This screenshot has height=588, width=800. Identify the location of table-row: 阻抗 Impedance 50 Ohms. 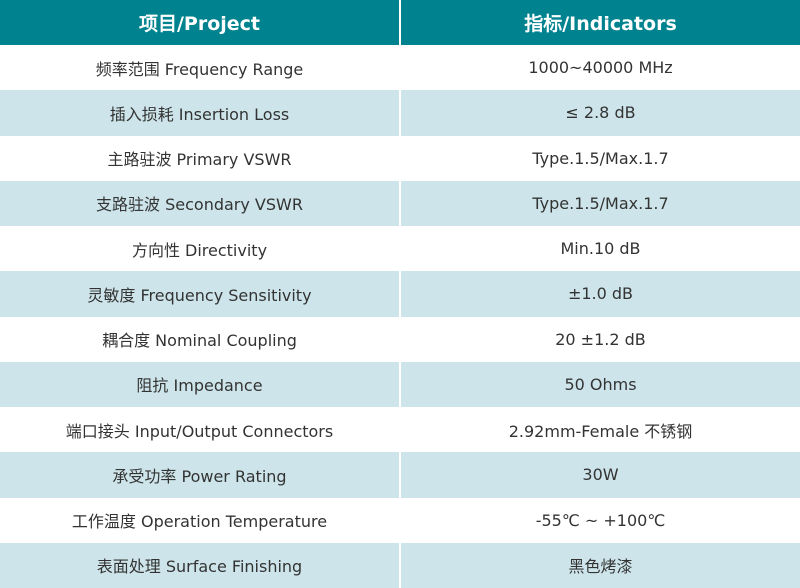
(400, 384).